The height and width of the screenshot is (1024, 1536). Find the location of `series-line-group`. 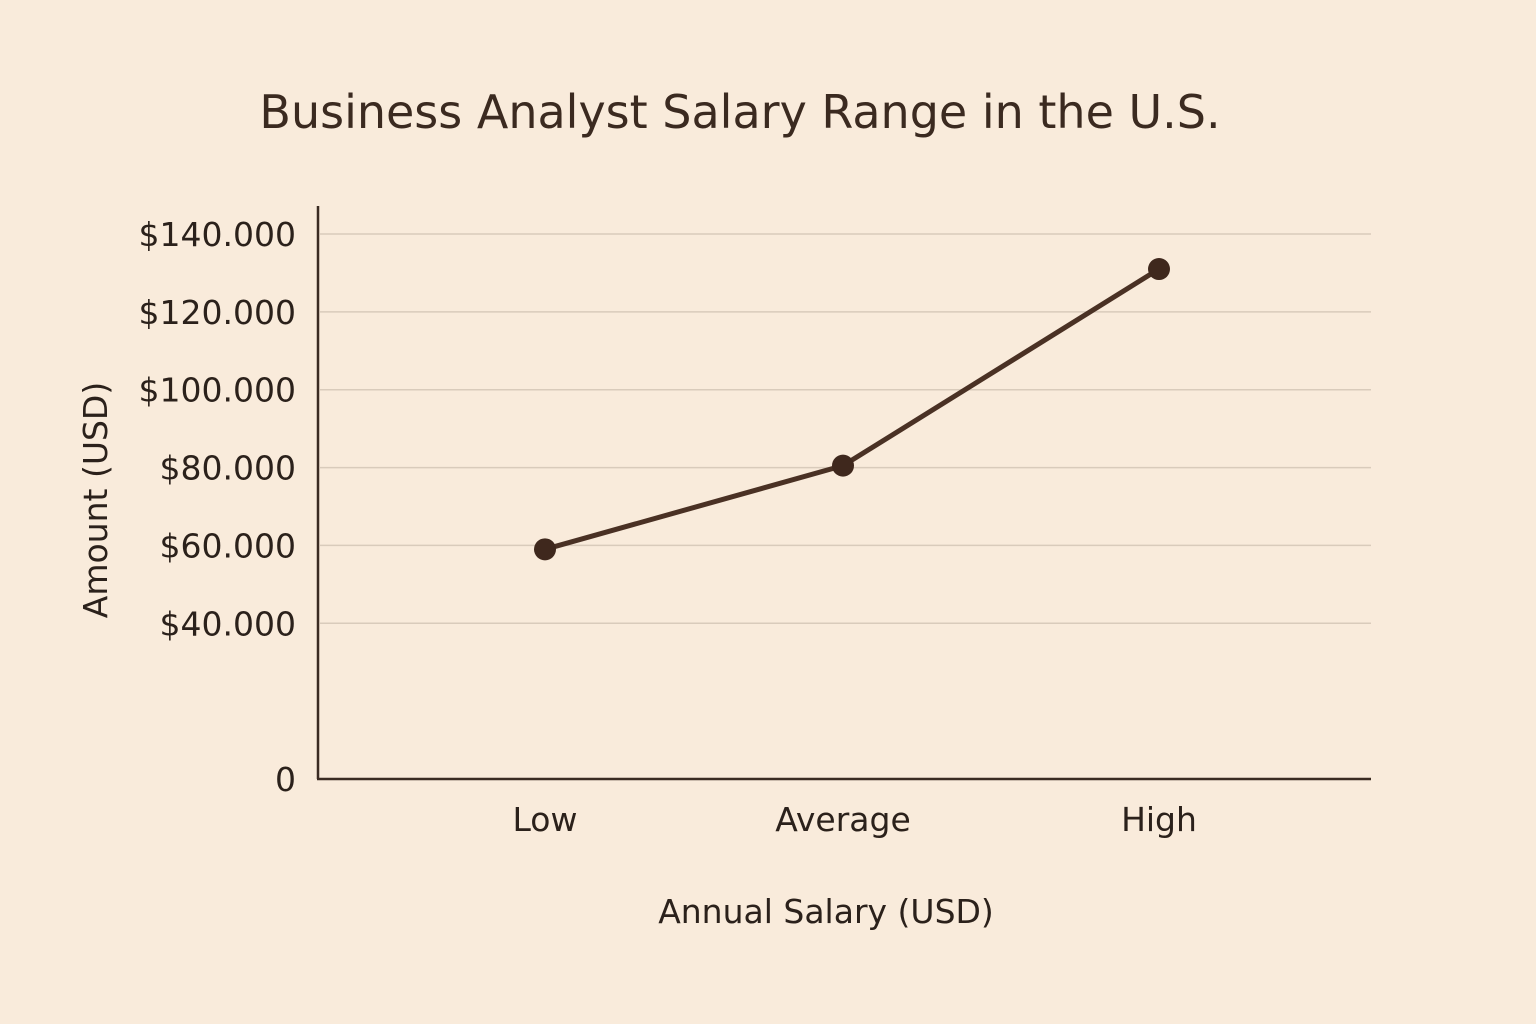

series-line-group is located at coordinates (852, 409).